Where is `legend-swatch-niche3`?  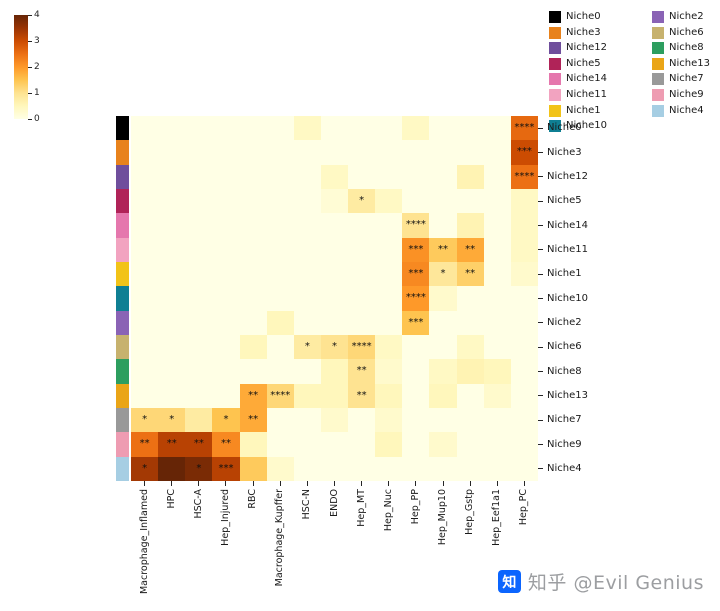
legend-swatch-niche3 is located at coordinates (555, 32).